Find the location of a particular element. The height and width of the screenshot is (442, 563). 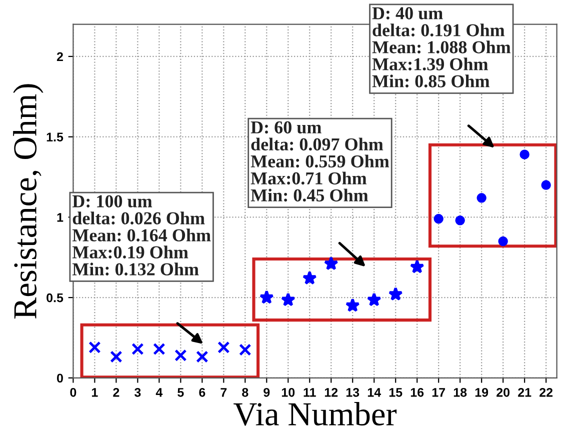

x-tick-label: 22 is located at coordinates (546, 392).